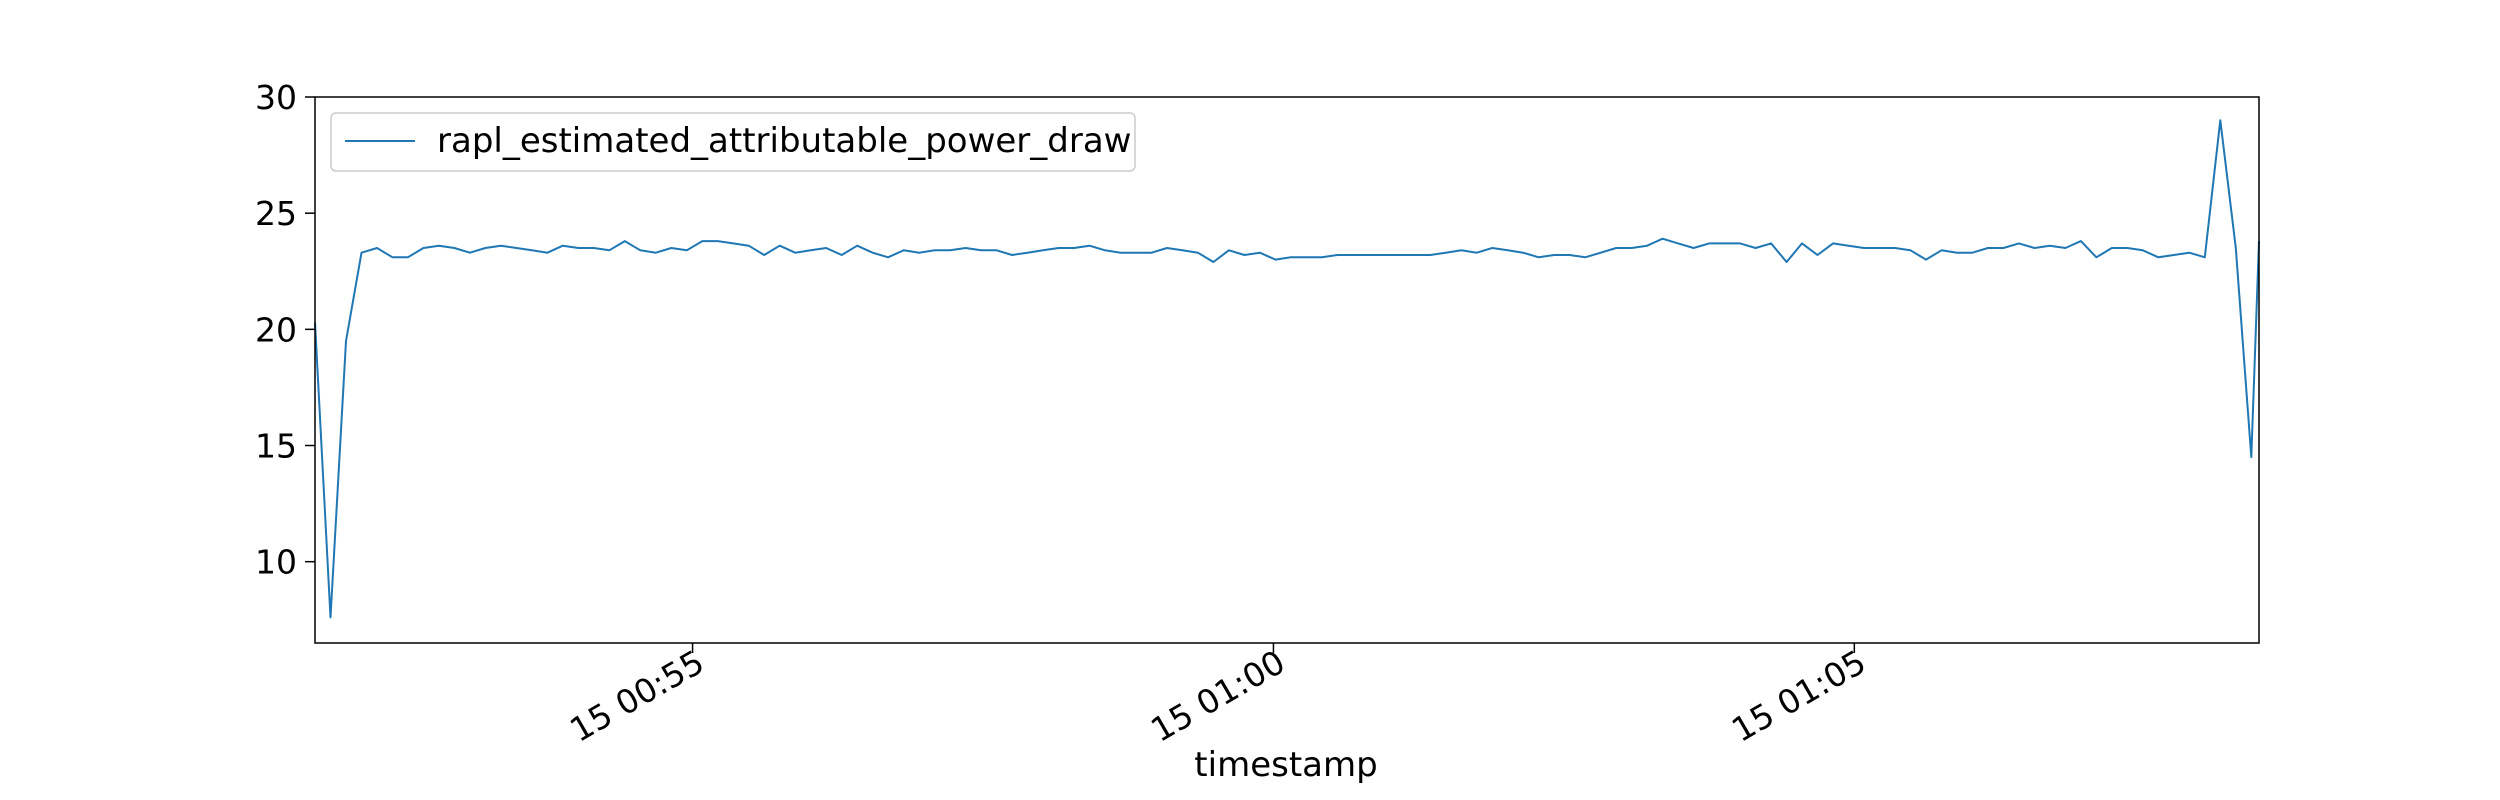  I want to click on y-tick-label: 25, so click(276, 213).